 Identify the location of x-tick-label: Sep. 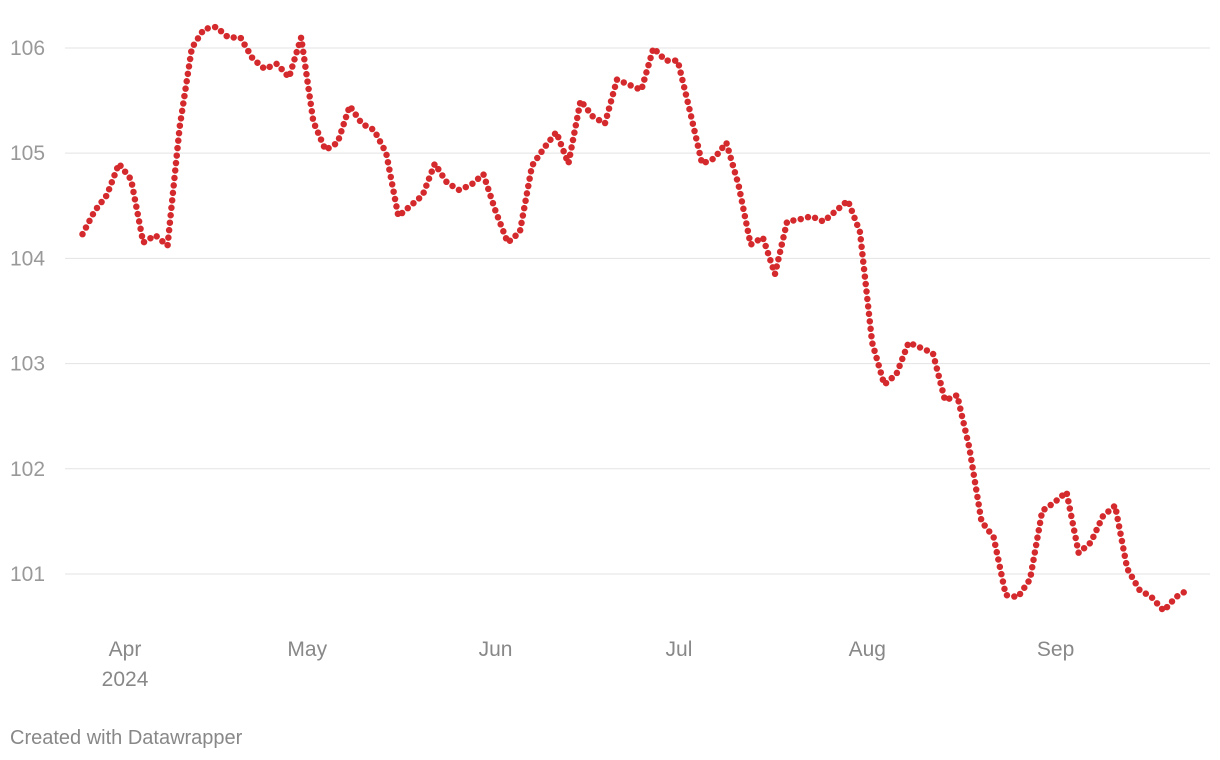
(1055, 649).